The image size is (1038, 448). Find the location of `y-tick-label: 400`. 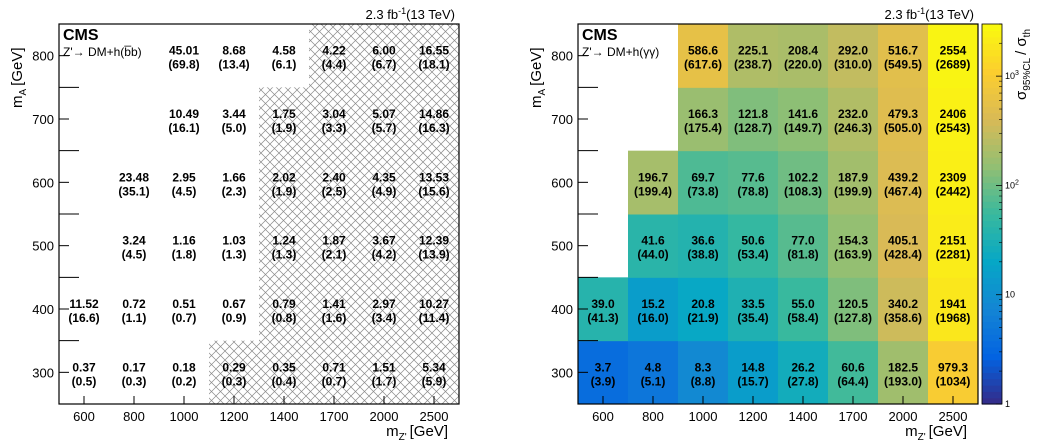

y-tick-label: 400 is located at coordinates (43, 309).